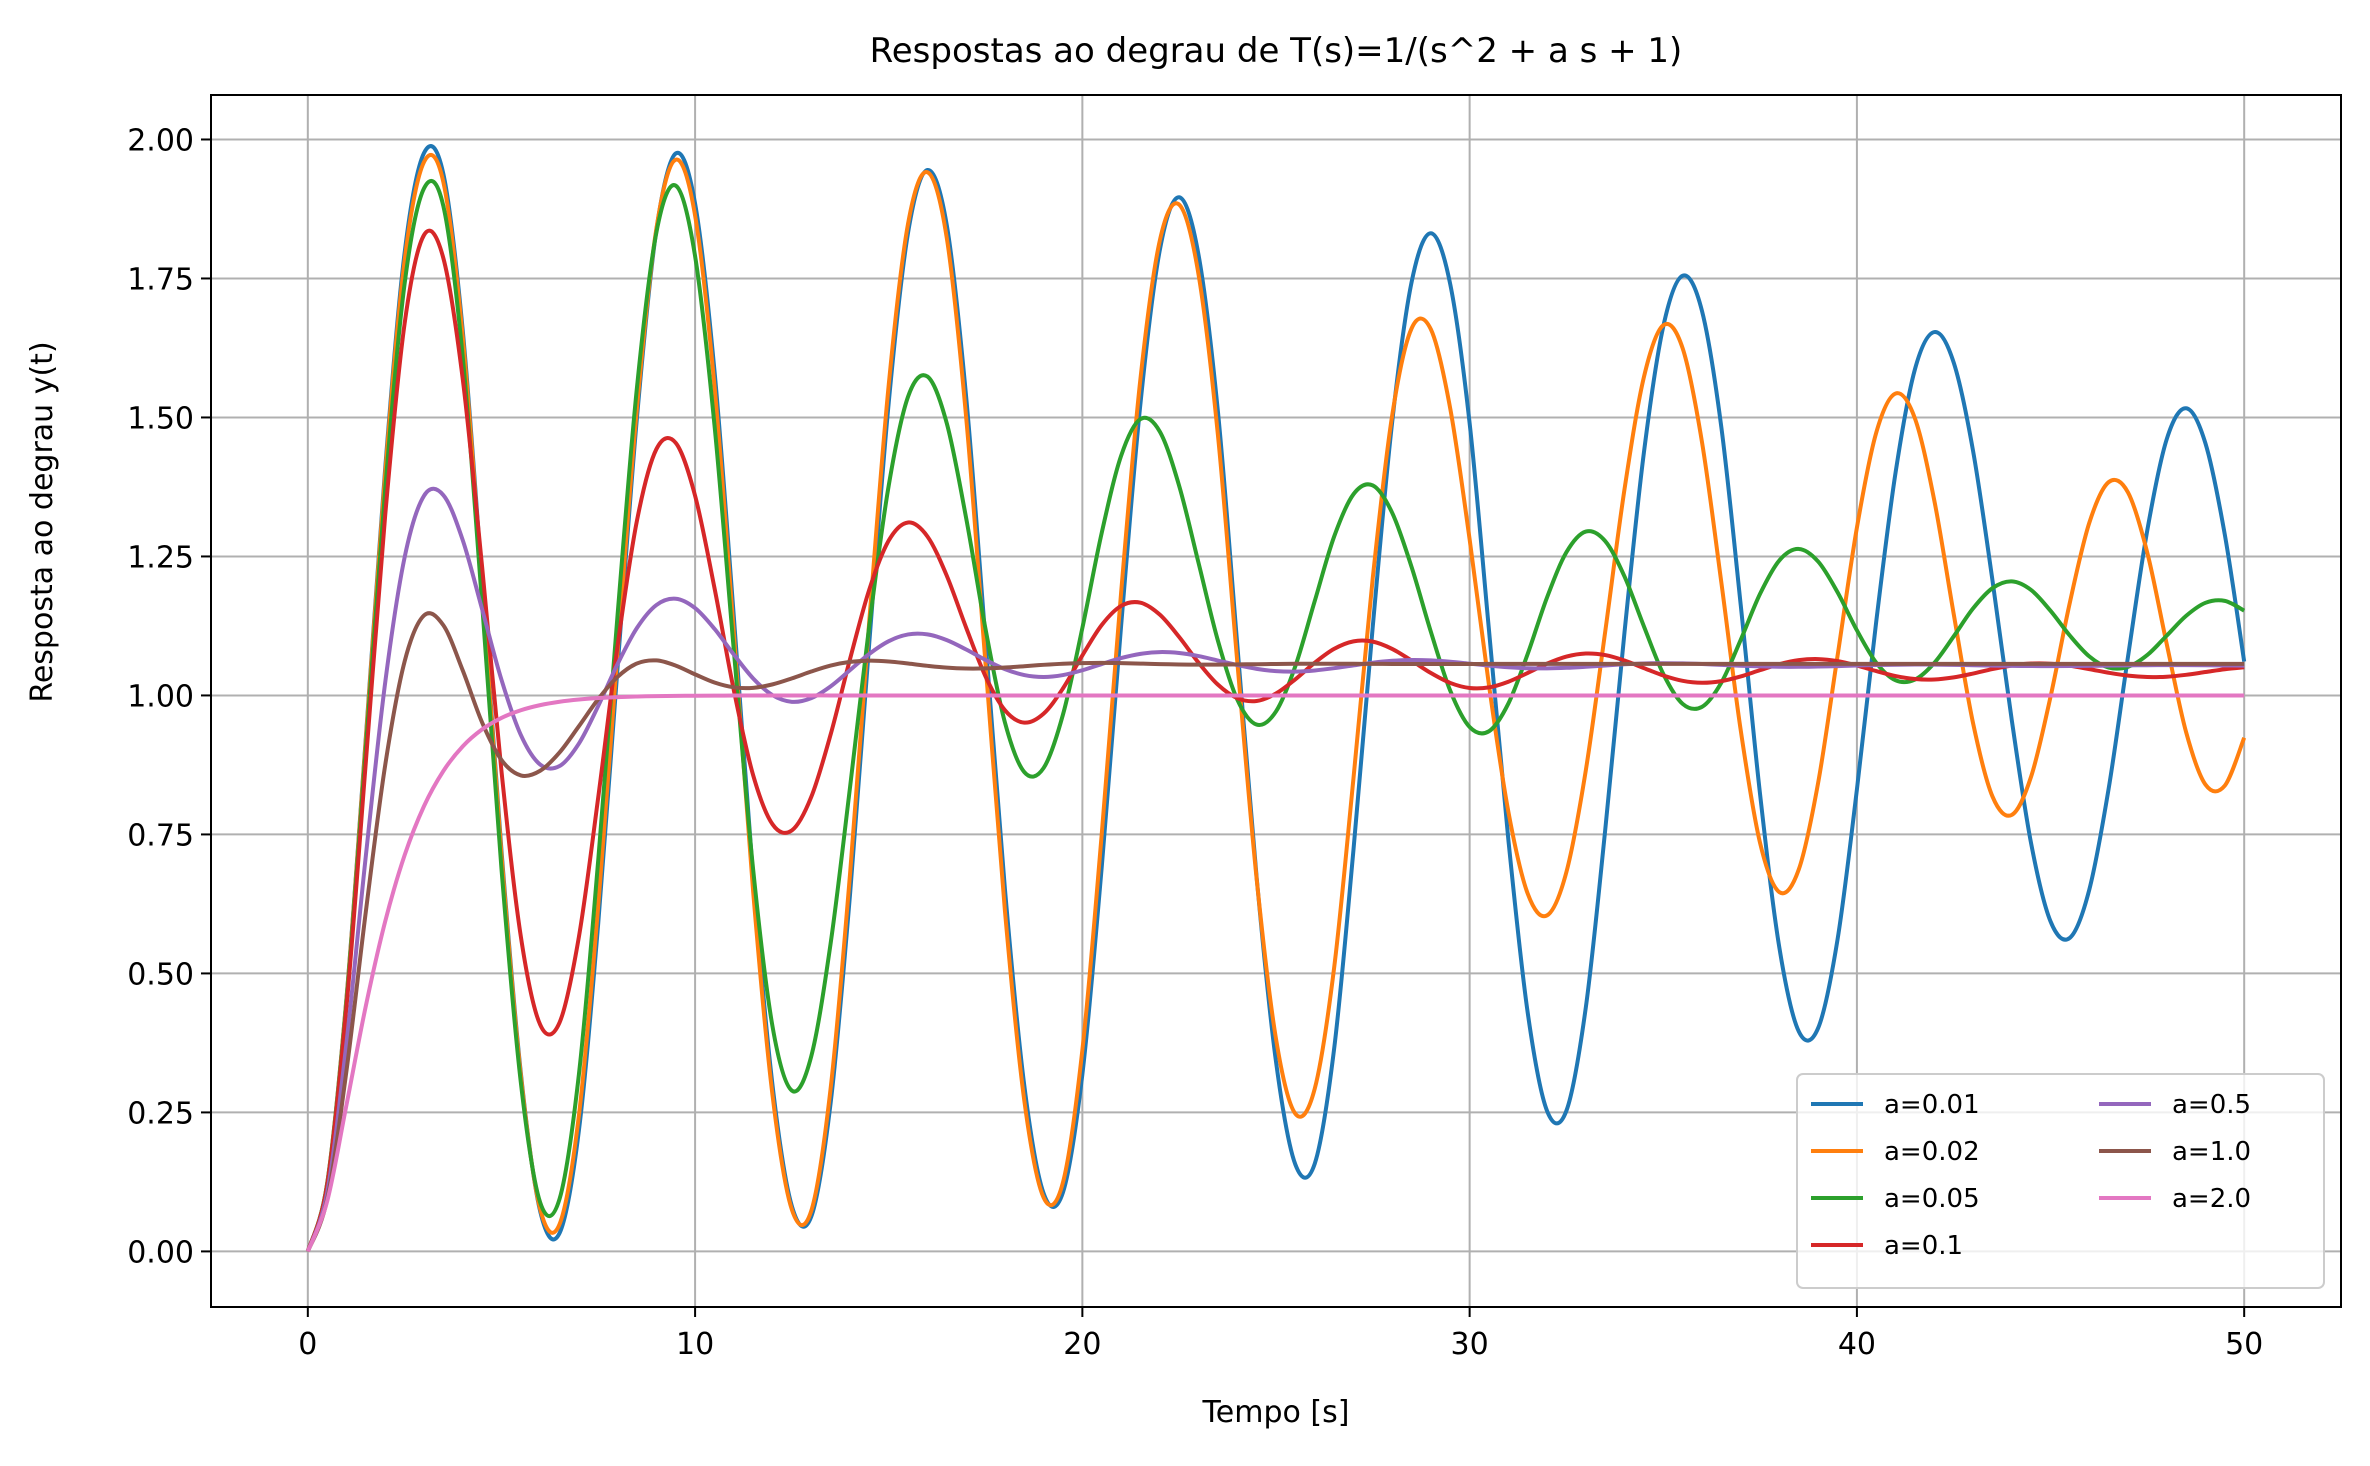 The height and width of the screenshot is (1466, 2370). I want to click on x-axis-label: Tempo [s], so click(1276, 1412).